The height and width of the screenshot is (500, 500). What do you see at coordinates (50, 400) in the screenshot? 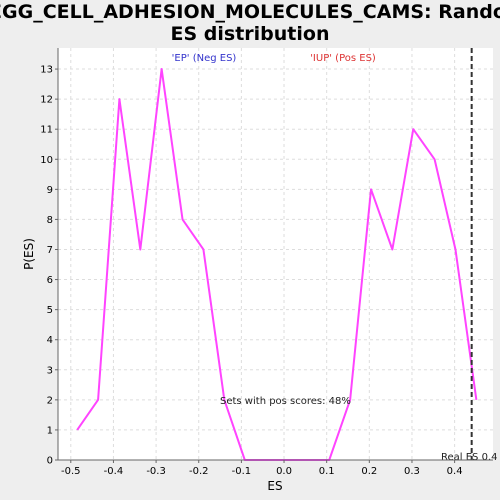
I see `y-tick-label: 2` at bounding box center [50, 400].